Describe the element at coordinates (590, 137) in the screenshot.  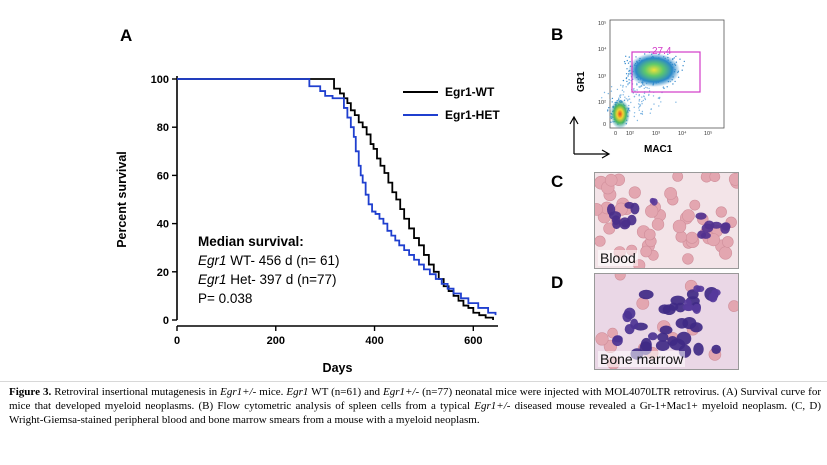
I see `flow-axis-arrows` at that location.